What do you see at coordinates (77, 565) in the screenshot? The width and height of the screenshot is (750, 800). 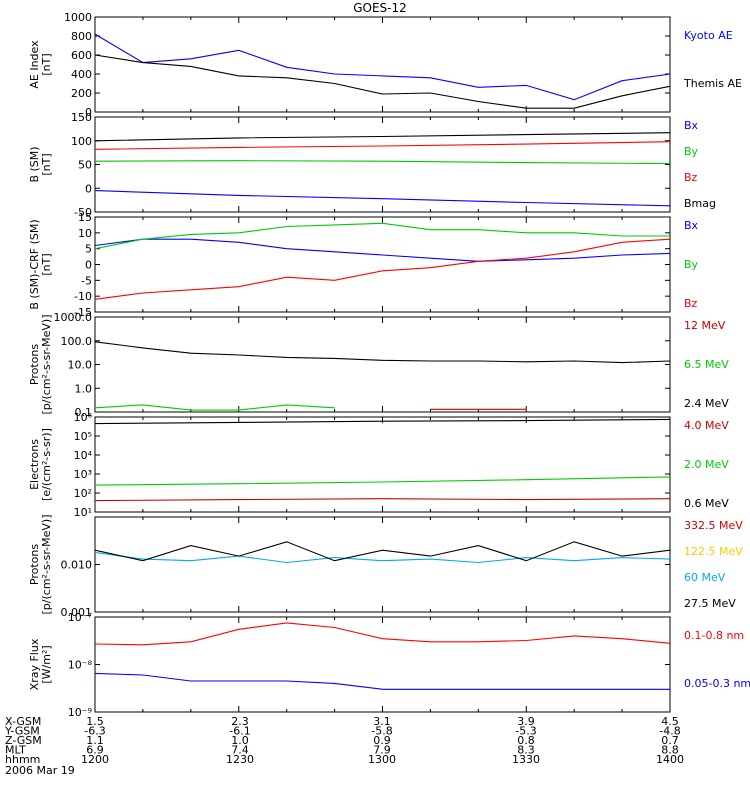 I see `y-tick-label: 0.010` at bounding box center [77, 565].